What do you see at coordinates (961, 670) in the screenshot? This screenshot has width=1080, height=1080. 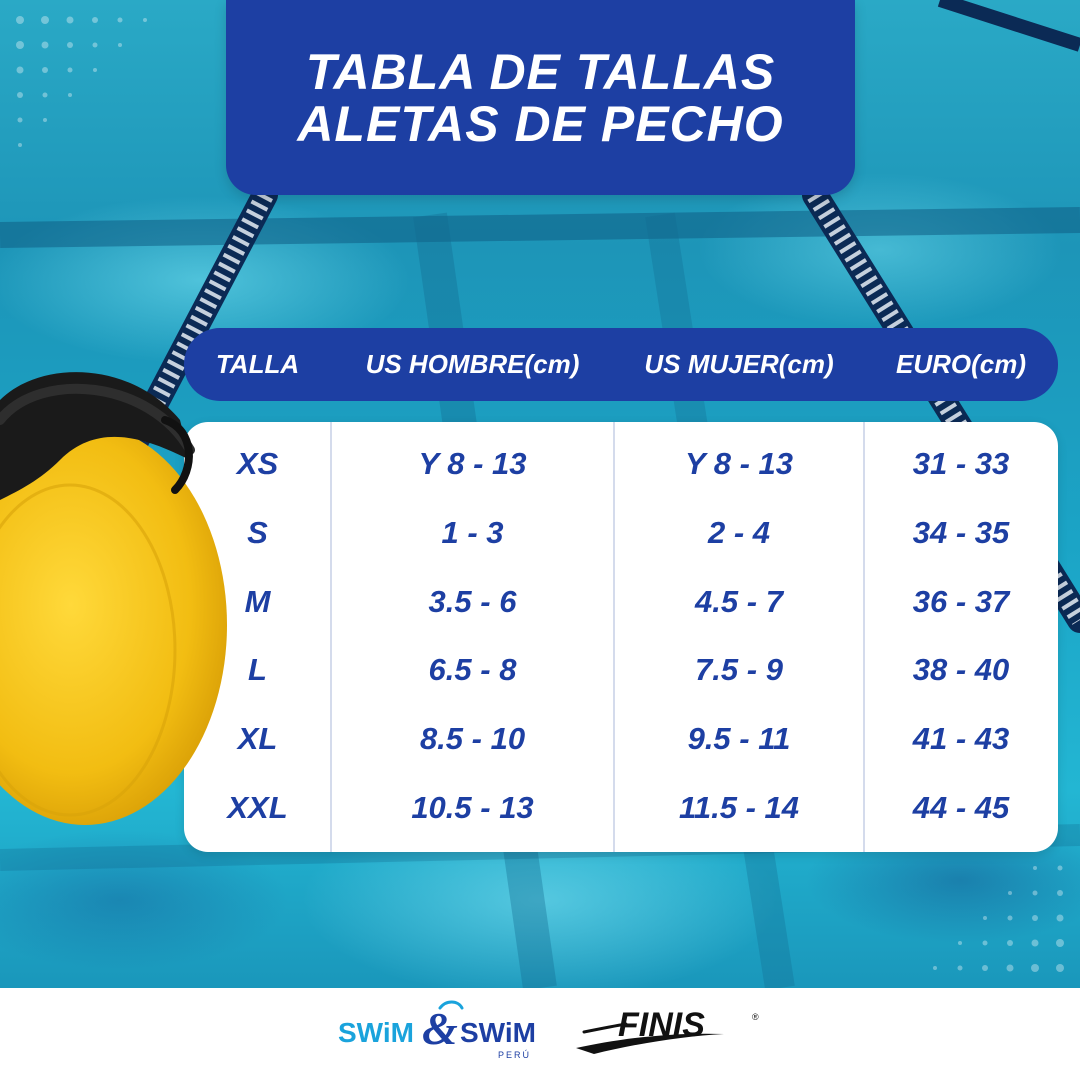 I see `cell-euro: 38 - 40` at bounding box center [961, 670].